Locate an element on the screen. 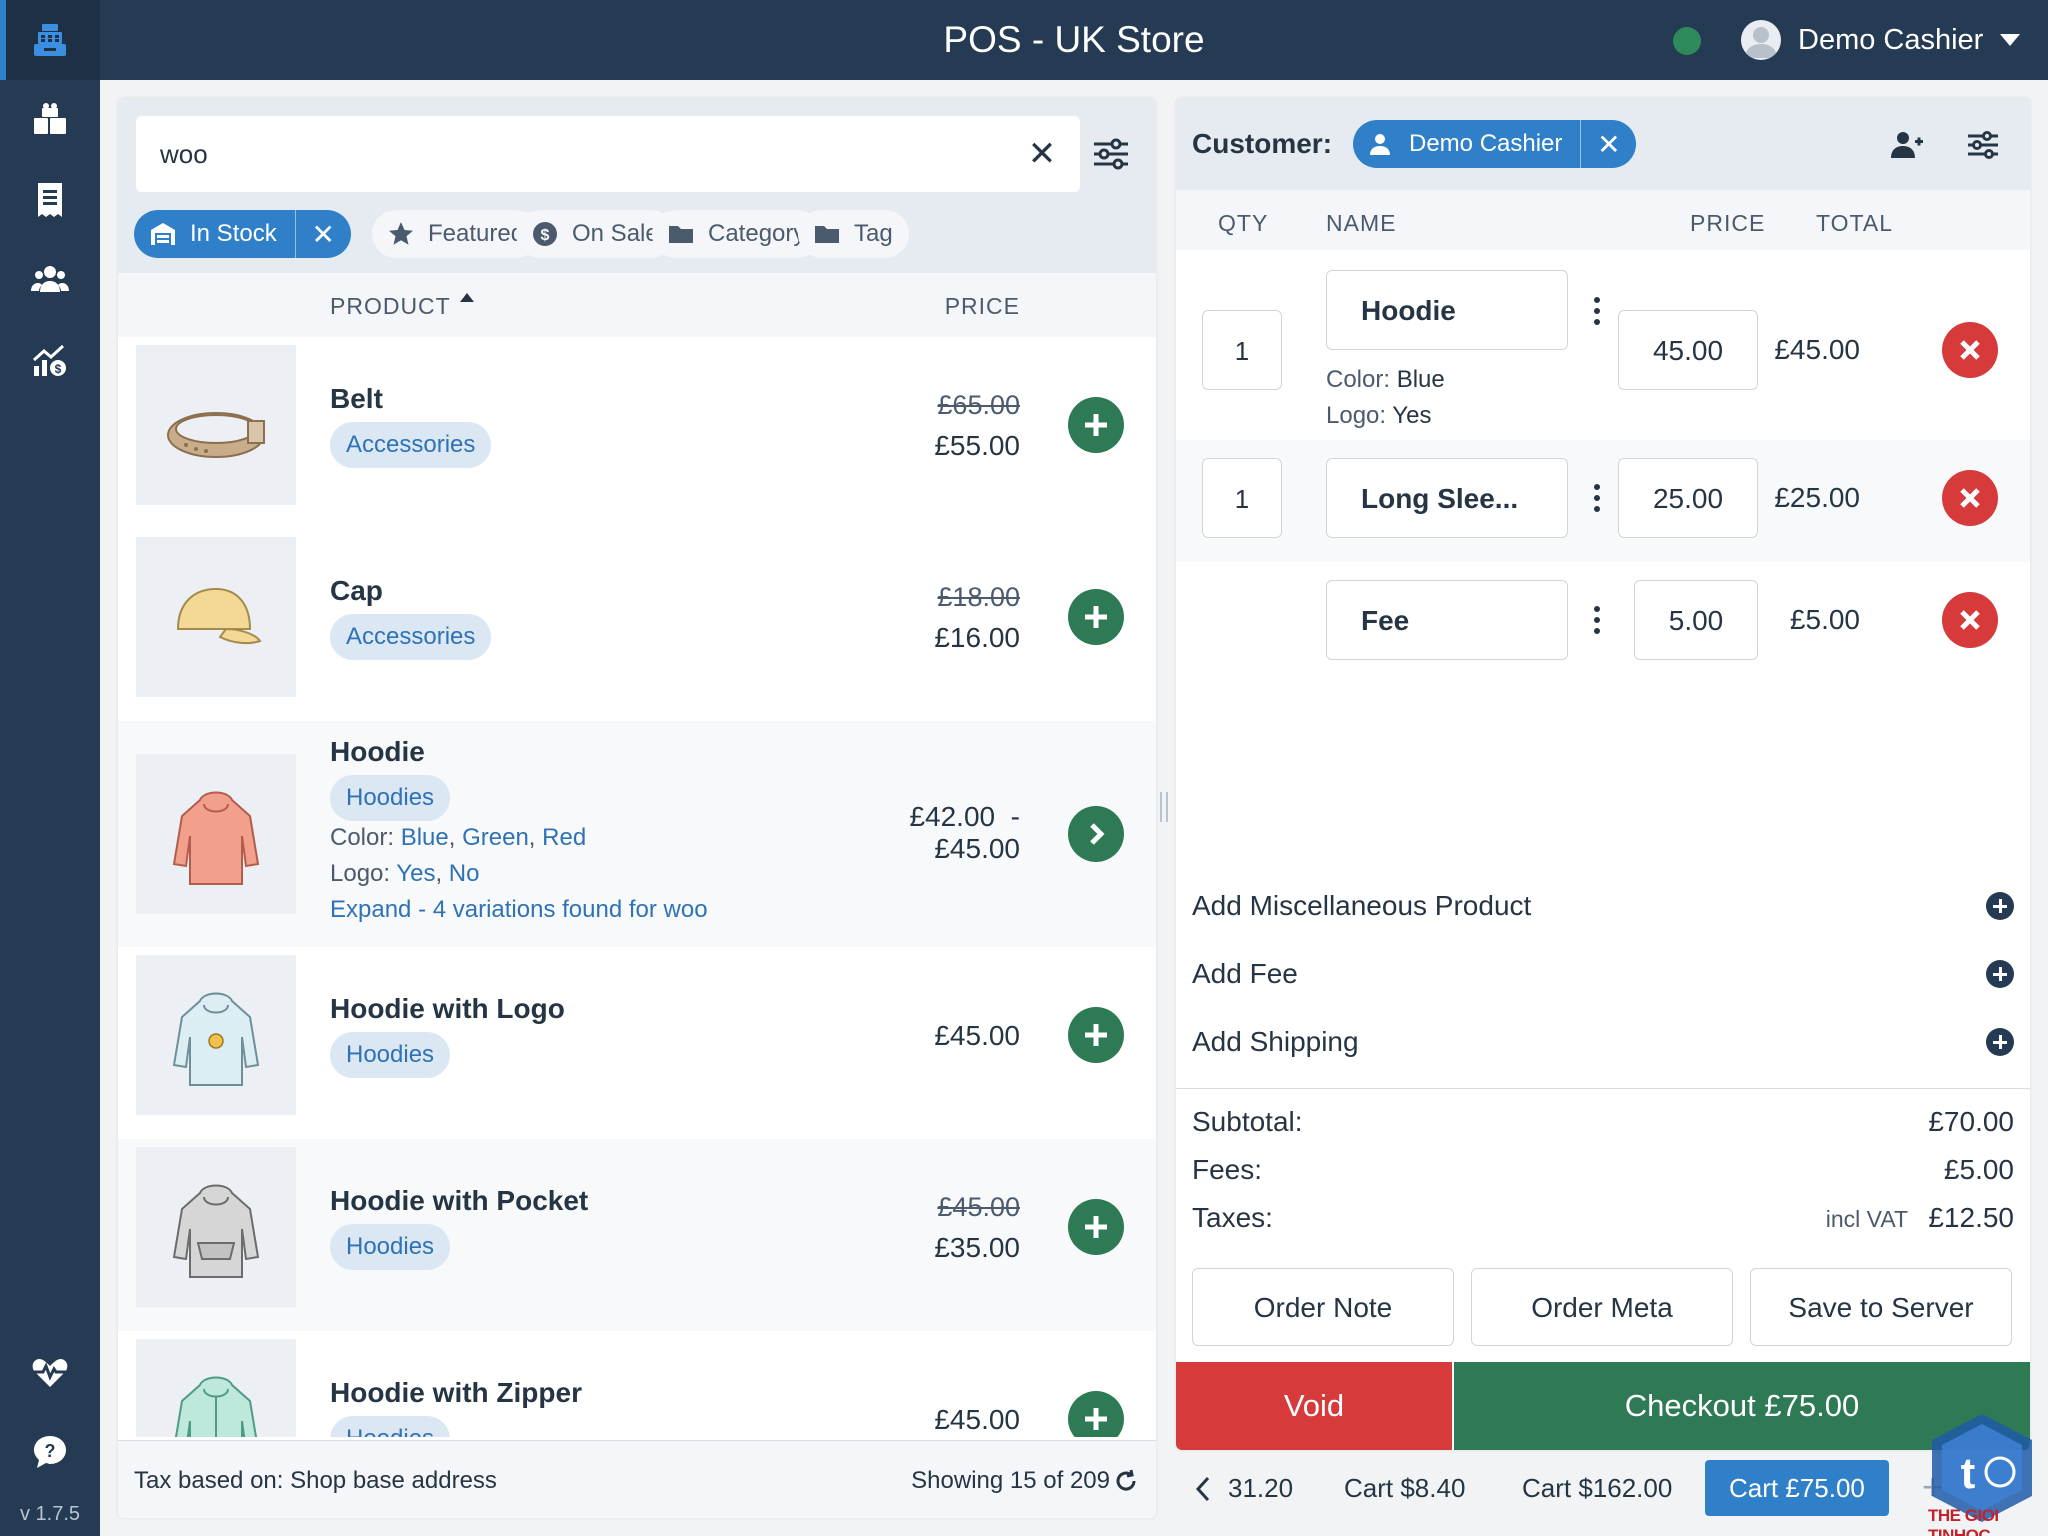 Image resolution: width=2048 pixels, height=1536 pixels. hoodie-with-logo-image is located at coordinates (216, 1039).